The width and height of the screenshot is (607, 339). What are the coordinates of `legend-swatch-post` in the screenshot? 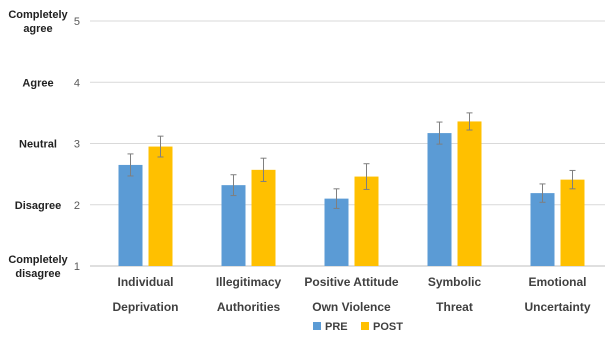 It's located at (365, 326).